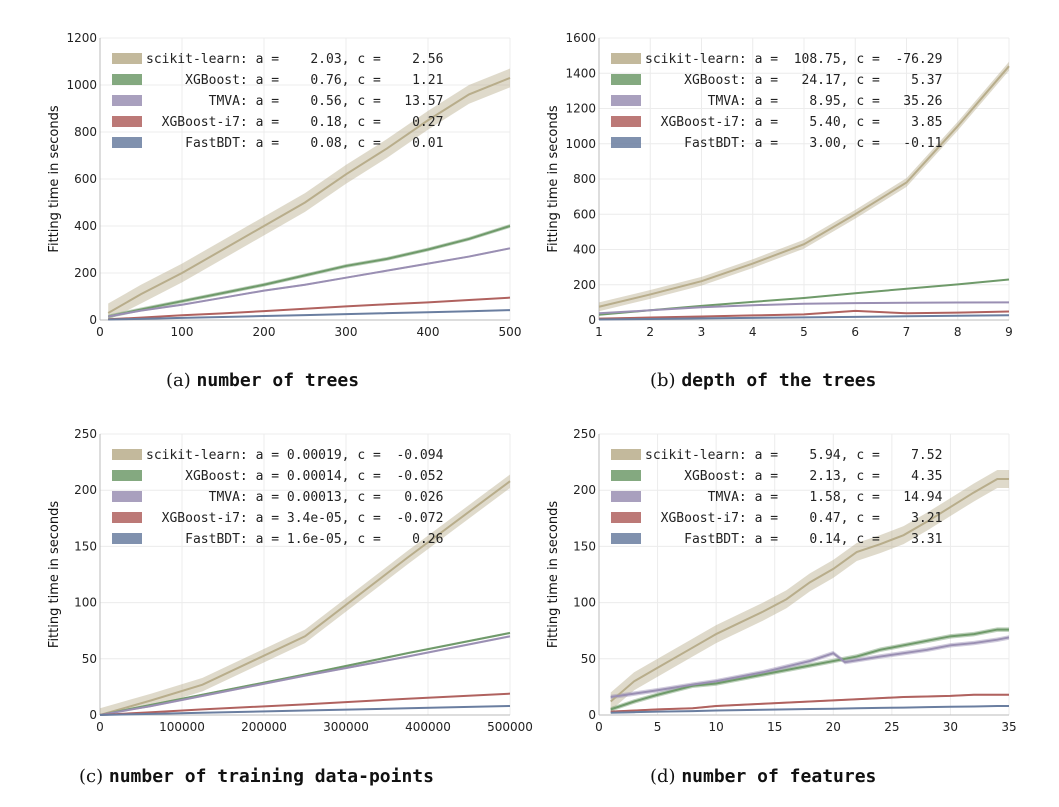 This screenshot has width=1059, height=807. I want to click on x-tick-label: 100, so click(182, 332).